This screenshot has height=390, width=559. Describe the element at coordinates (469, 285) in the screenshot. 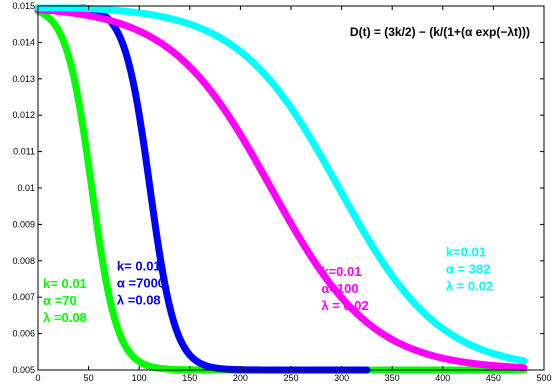

I see `series-4-annotation-line: λ = 0.02` at that location.